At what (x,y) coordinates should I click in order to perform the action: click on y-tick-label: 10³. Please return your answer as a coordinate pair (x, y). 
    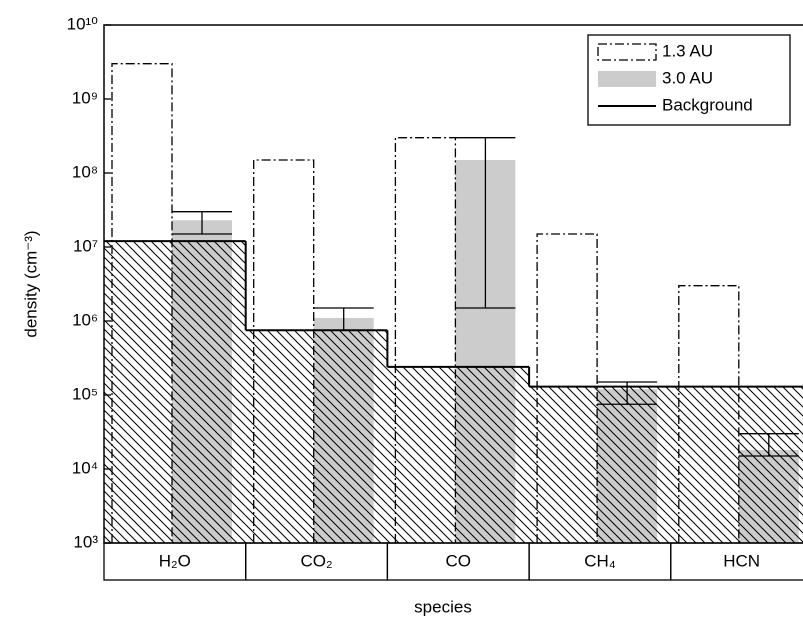
    Looking at the image, I should click on (85, 541).